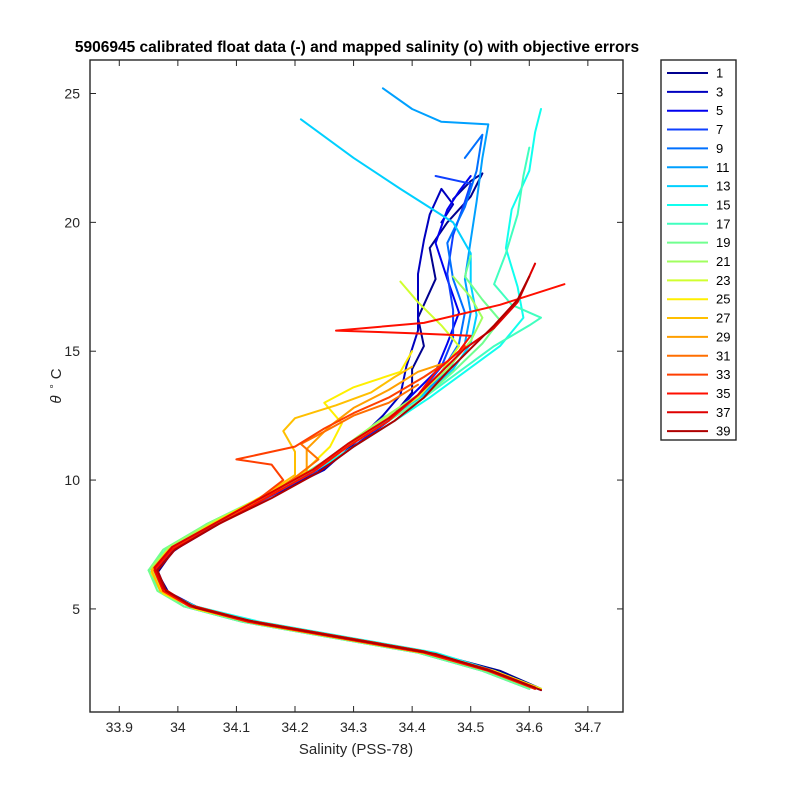 This screenshot has height=800, width=800. What do you see at coordinates (723, 242) in the screenshot?
I see `legend-label: 19` at bounding box center [723, 242].